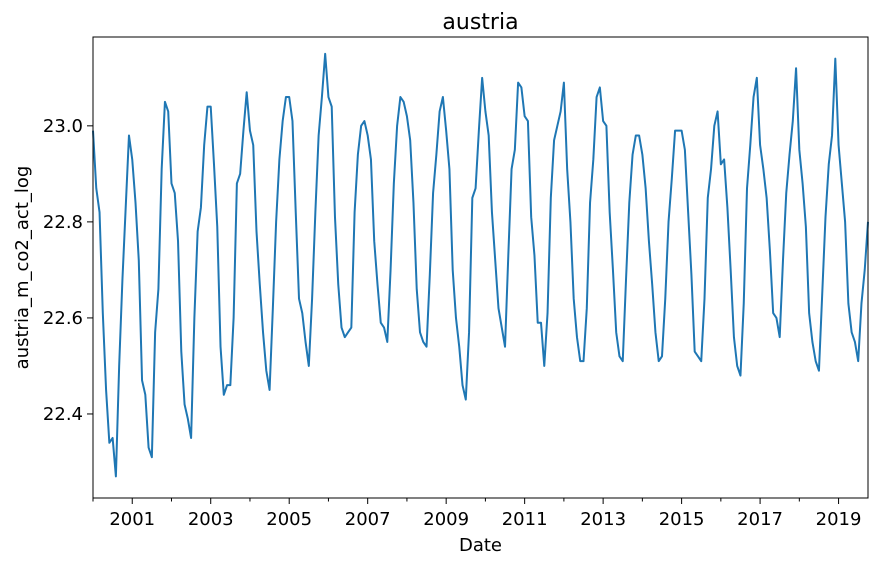  Describe the element at coordinates (525, 519) in the screenshot. I see `x-tick-label: 2011` at that location.